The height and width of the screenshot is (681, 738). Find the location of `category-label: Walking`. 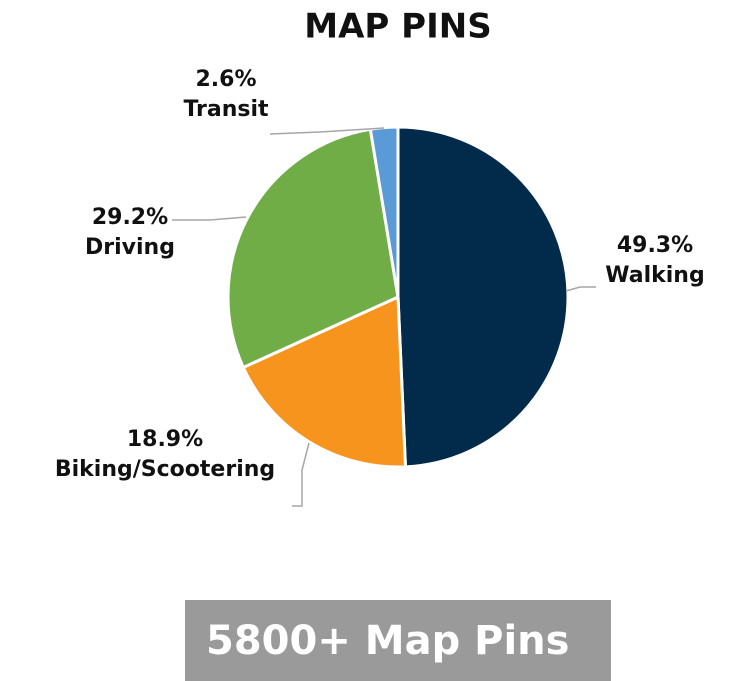

category-label: Walking is located at coordinates (654, 275).